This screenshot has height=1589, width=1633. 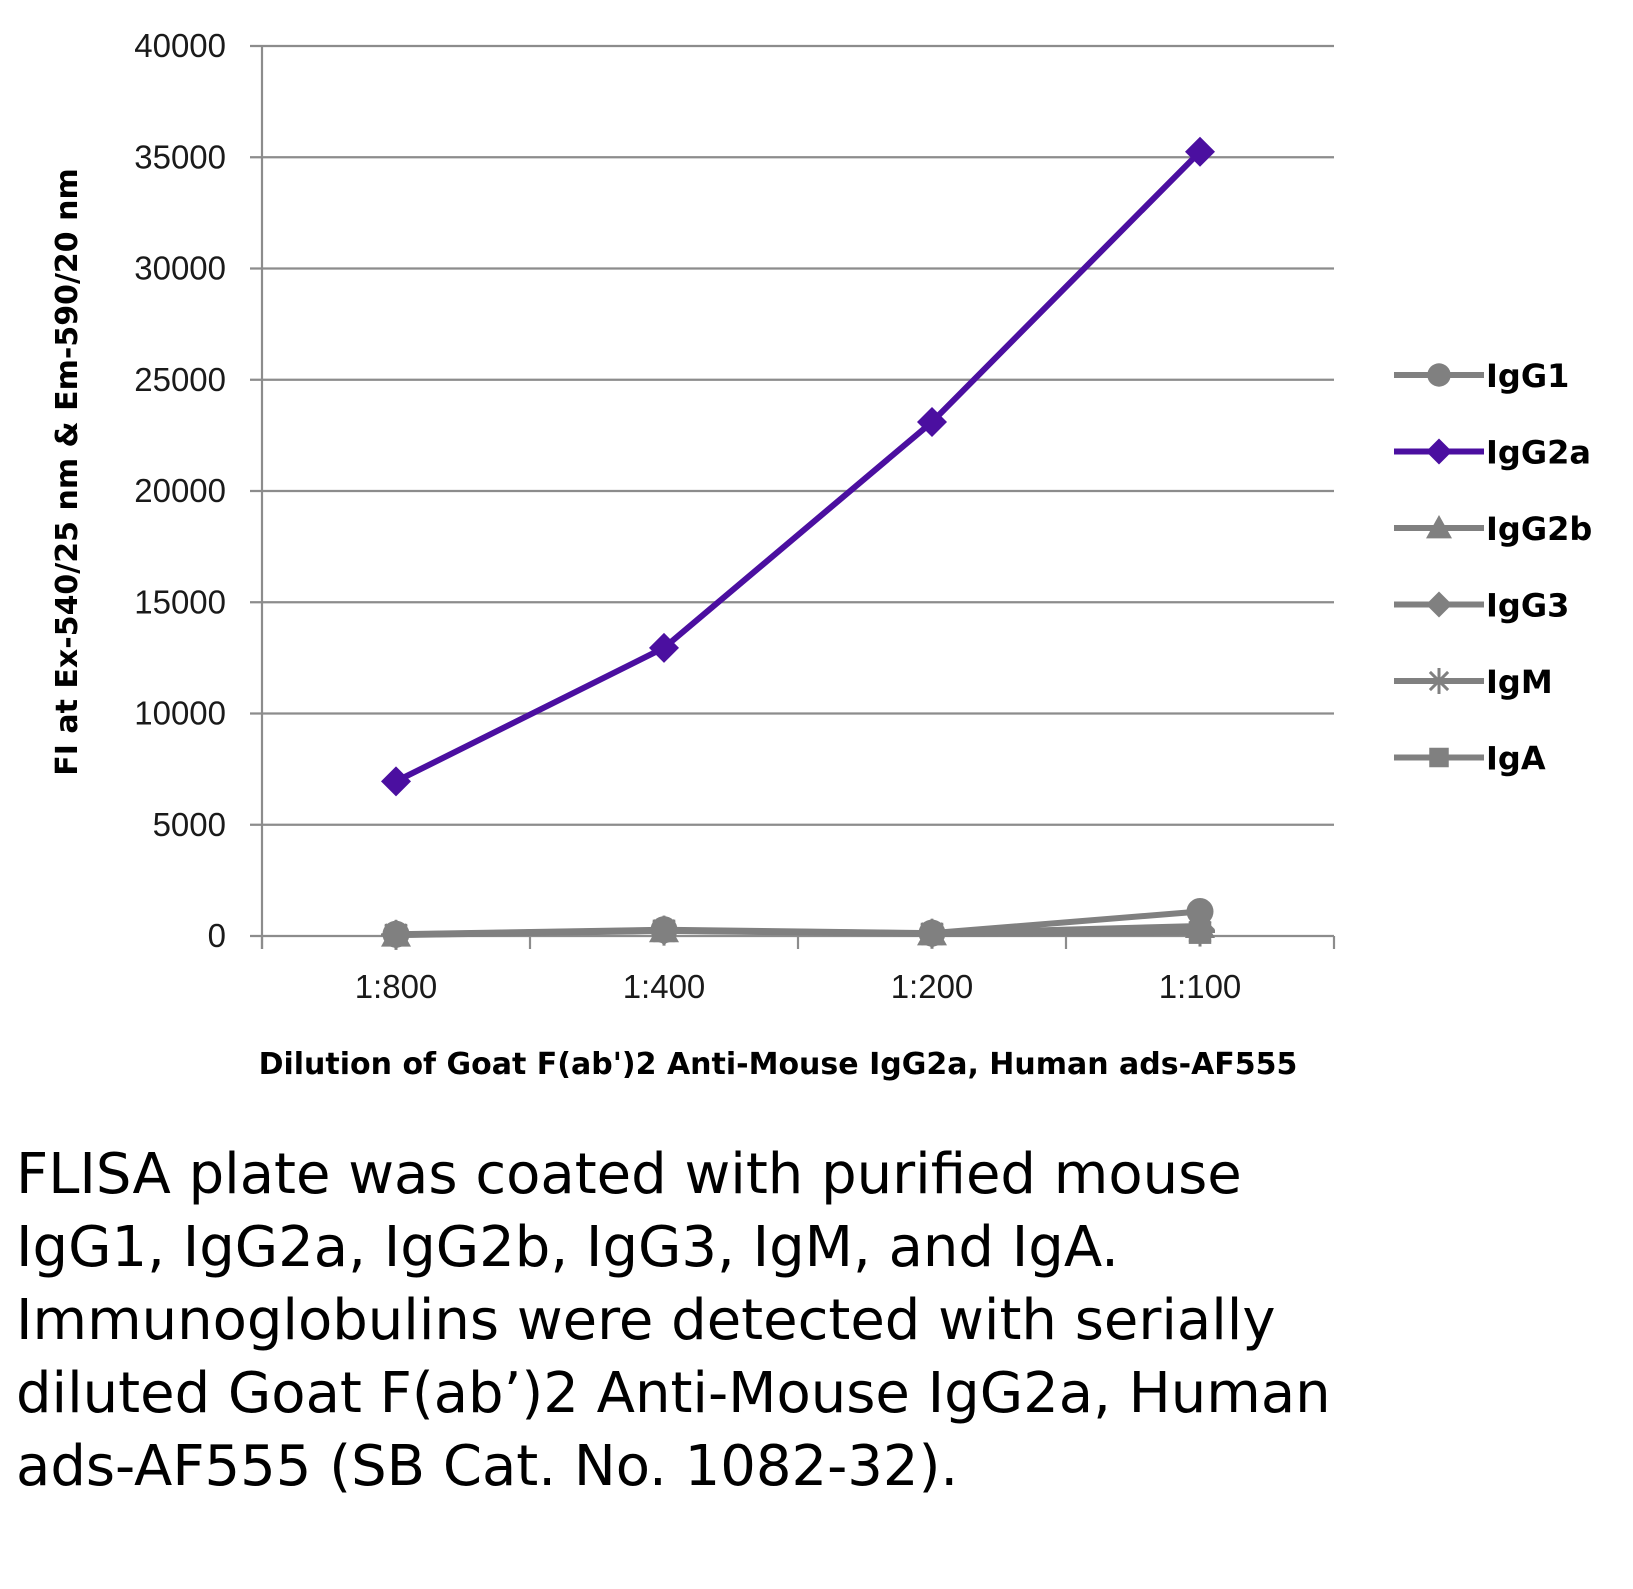 What do you see at coordinates (396, 986) in the screenshot?
I see `x-tick-label: 1:800` at bounding box center [396, 986].